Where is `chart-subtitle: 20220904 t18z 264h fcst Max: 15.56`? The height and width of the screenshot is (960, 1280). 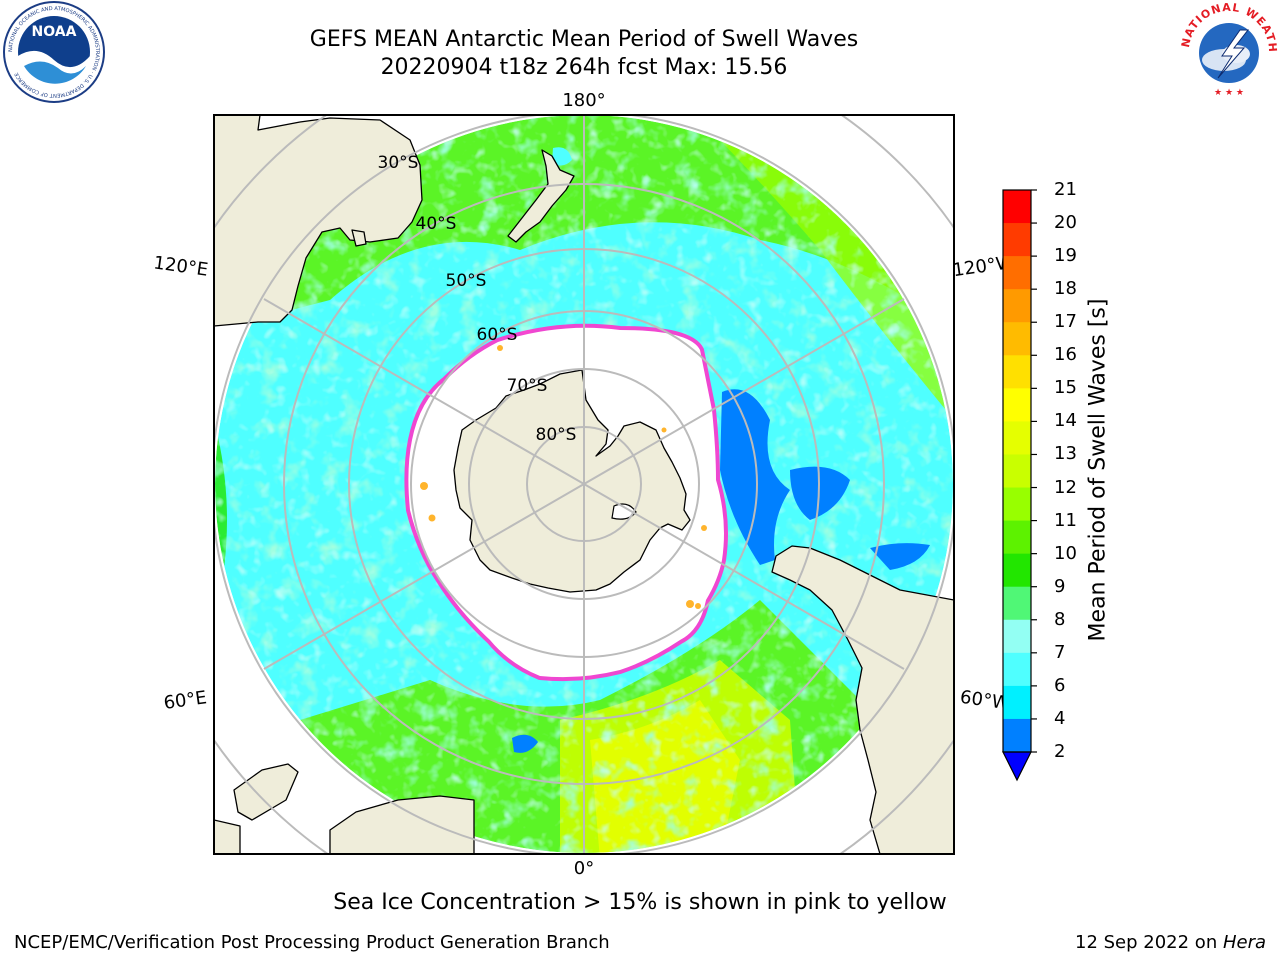
chart-subtitle: 20220904 t18z 264h fcst Max: 15.56 is located at coordinates (584, 67).